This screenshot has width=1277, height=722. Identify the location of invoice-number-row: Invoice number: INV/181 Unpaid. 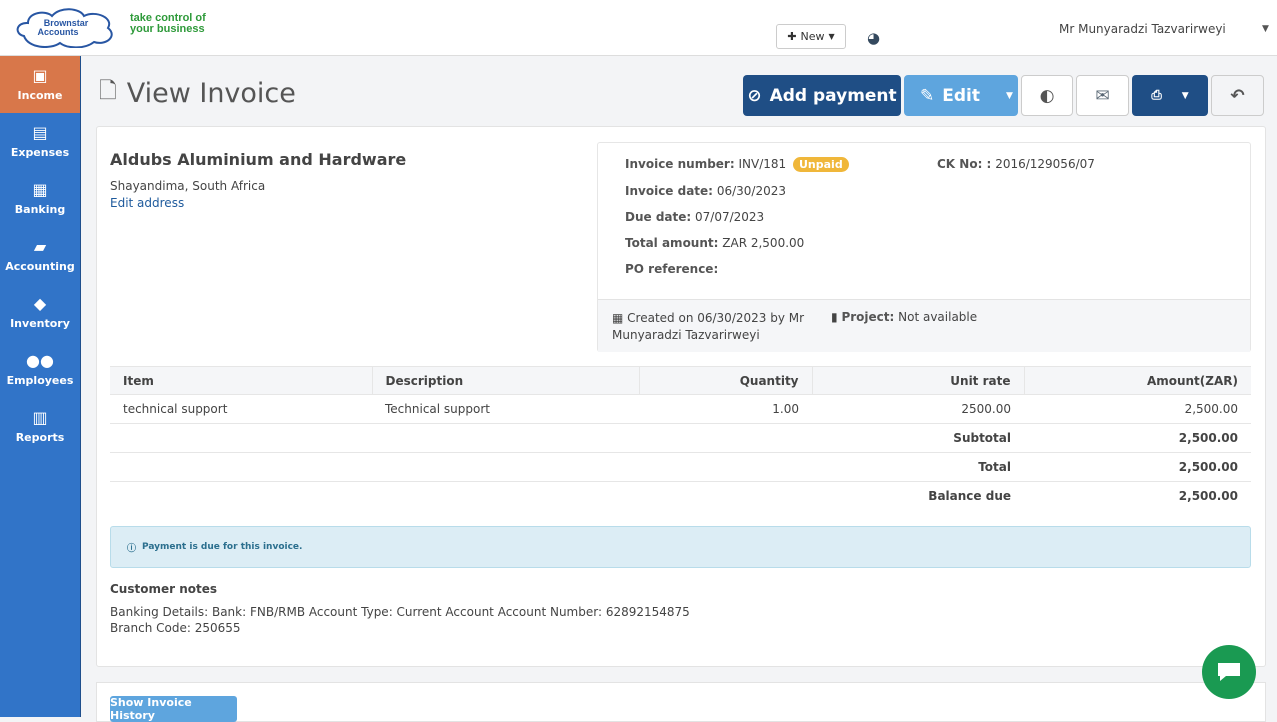
(737, 164).